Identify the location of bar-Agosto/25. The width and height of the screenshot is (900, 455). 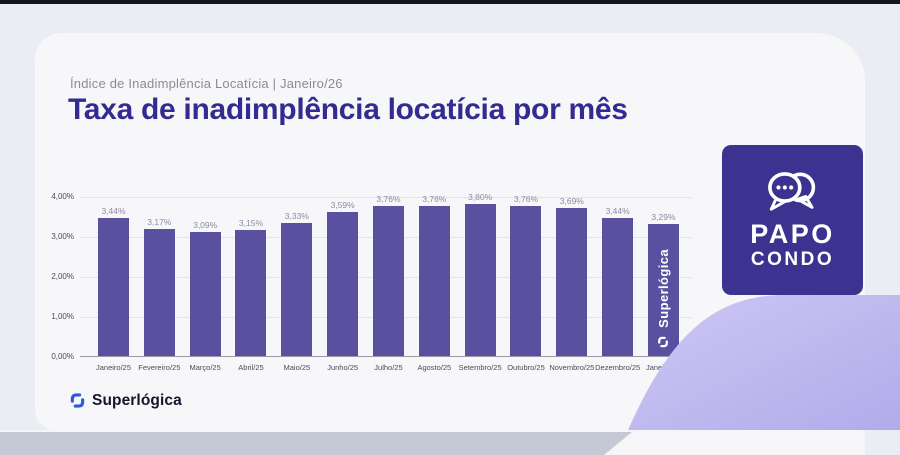
(434, 280).